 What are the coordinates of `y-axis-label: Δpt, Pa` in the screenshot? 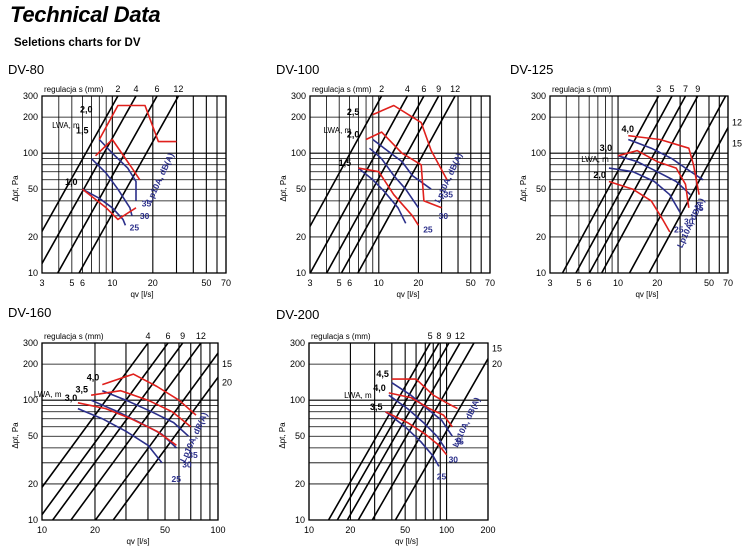 It's located at (15, 435).